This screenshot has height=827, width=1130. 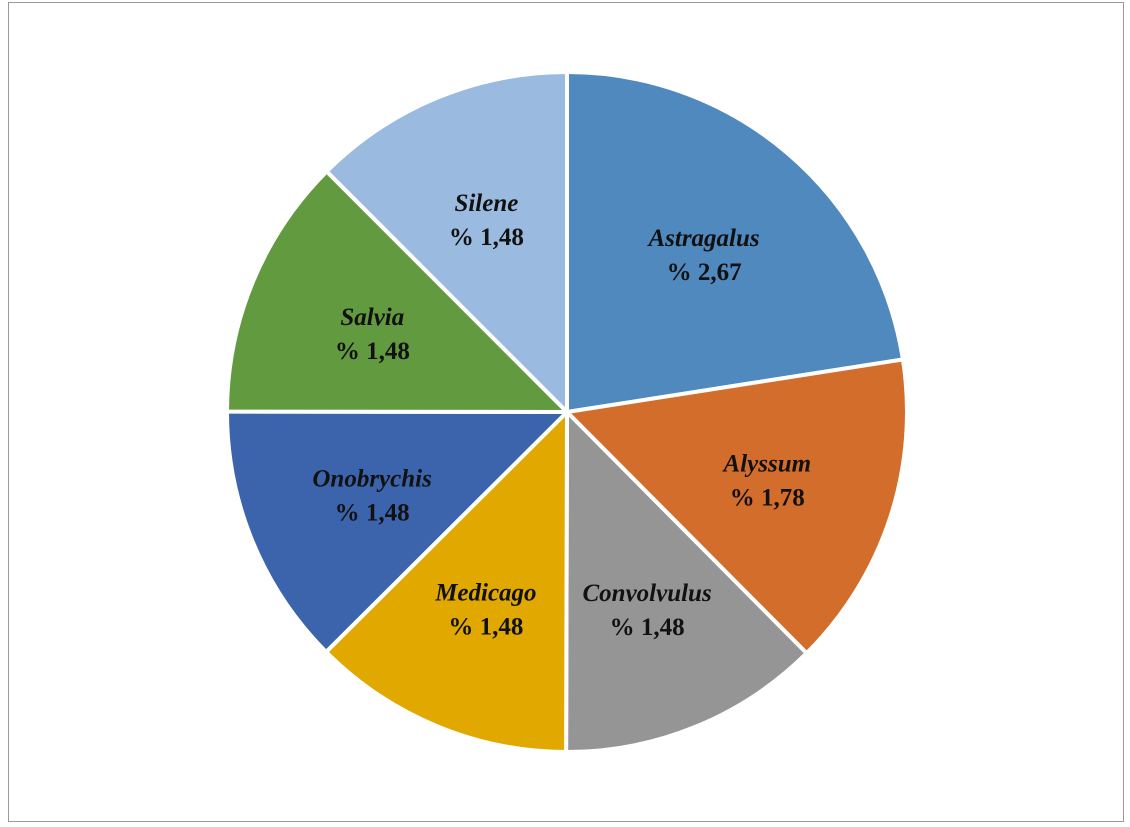 What do you see at coordinates (702, 255) in the screenshot?
I see `slice-label-astragalus: Astragalus % 2,67` at bounding box center [702, 255].